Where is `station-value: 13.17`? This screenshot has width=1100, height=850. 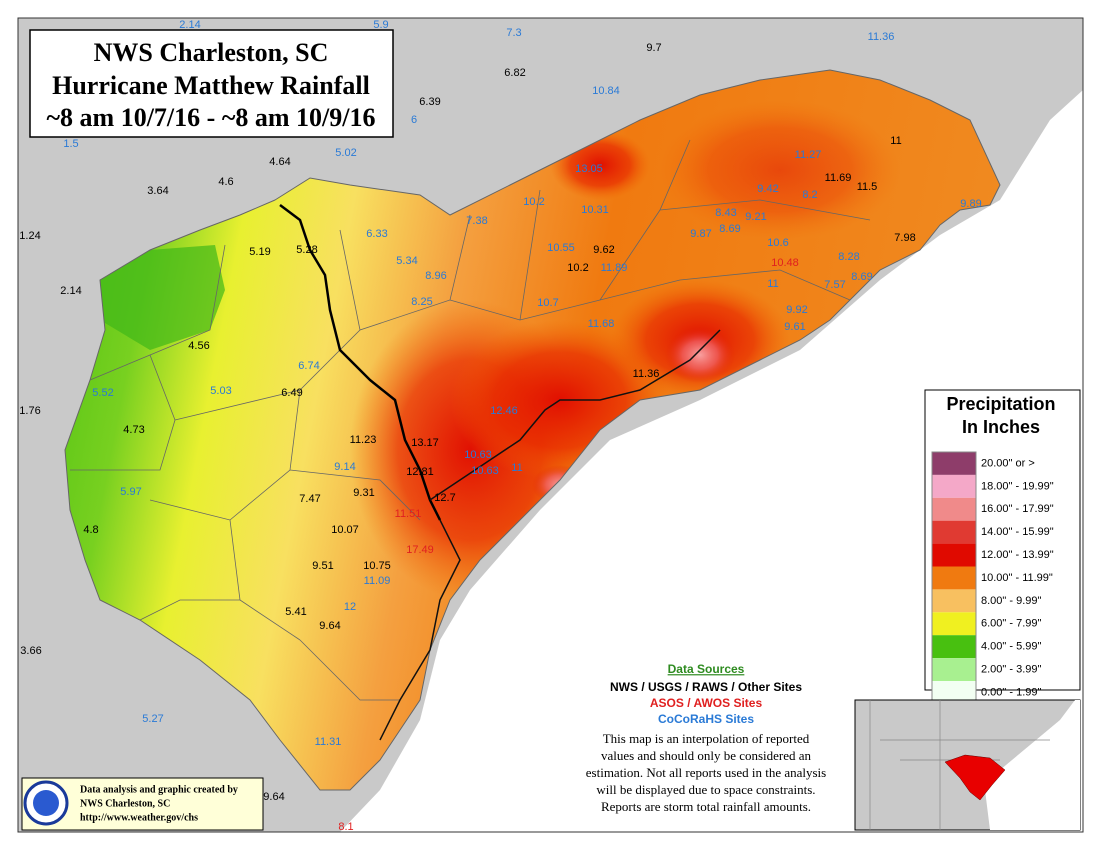
station-value: 13.17 is located at coordinates (425, 443).